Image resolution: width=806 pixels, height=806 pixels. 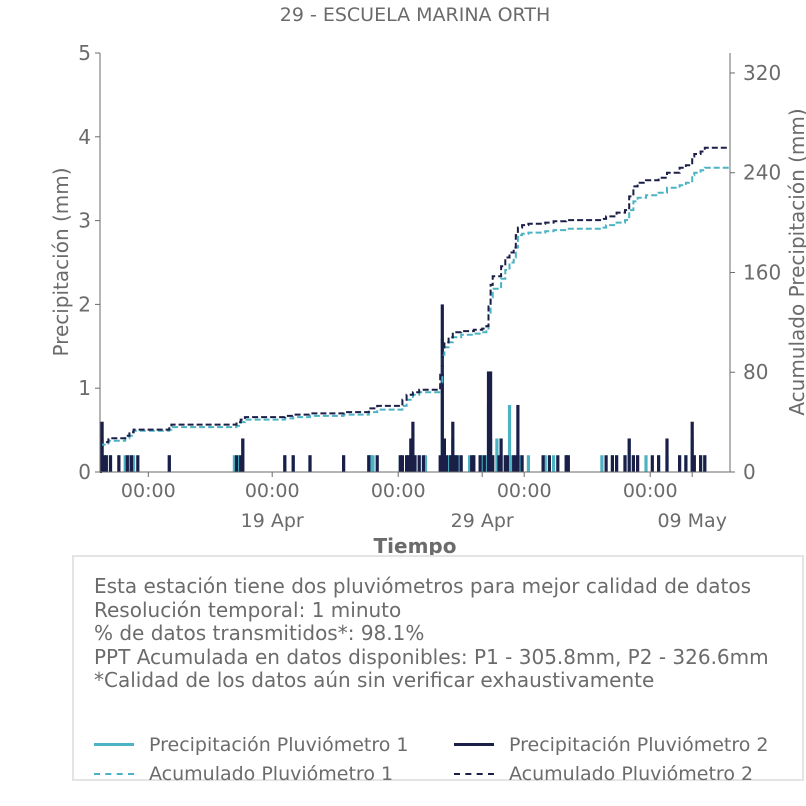 I want to click on x-tick-date-label: 19 Apr, so click(x=272, y=521).